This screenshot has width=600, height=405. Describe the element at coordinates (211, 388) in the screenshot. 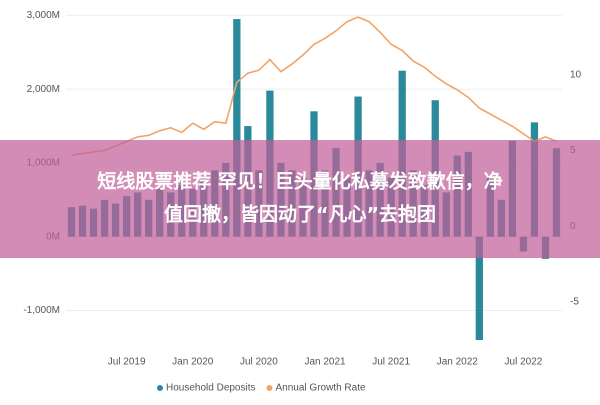

I see `legend-label: Household Deposits` at that location.